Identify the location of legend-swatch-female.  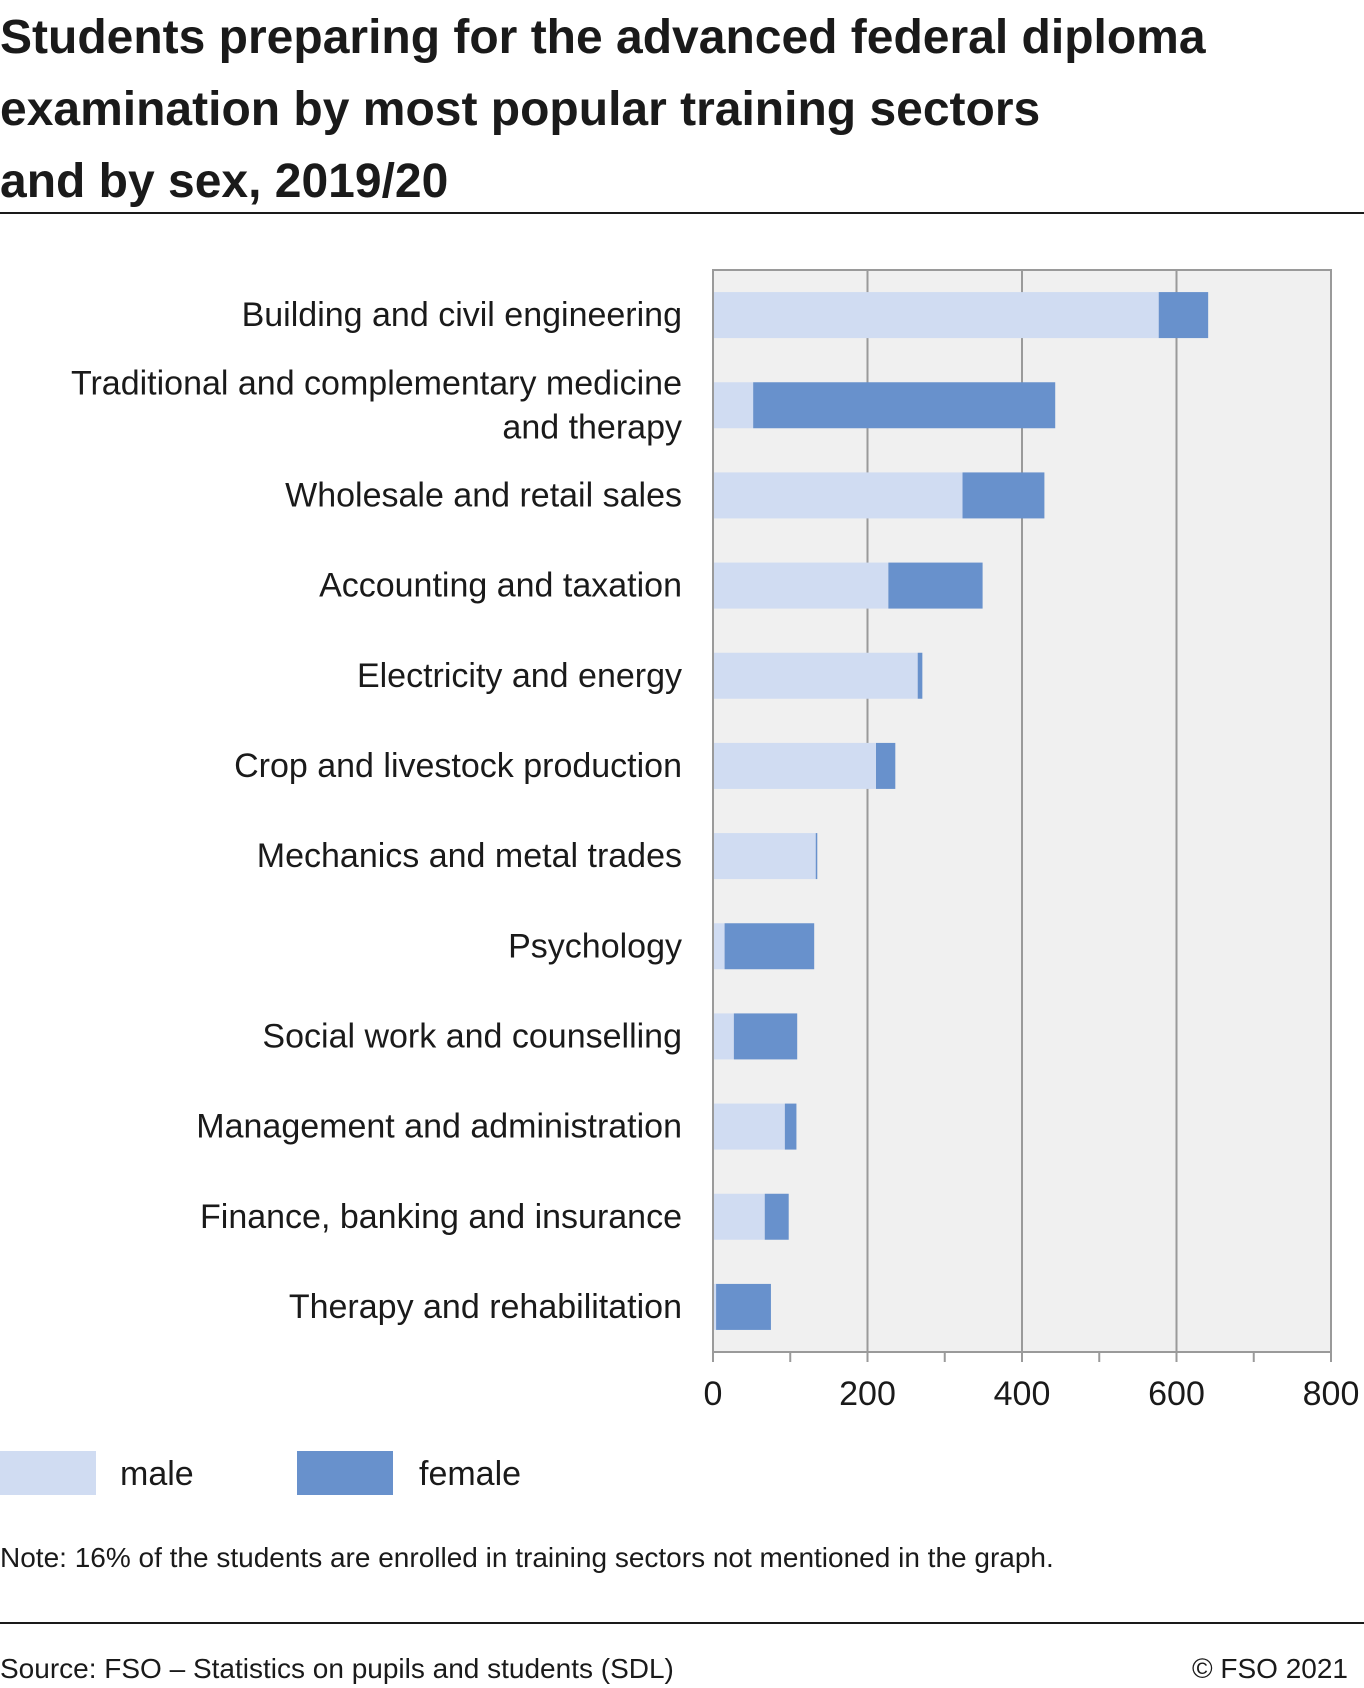
(345, 1473).